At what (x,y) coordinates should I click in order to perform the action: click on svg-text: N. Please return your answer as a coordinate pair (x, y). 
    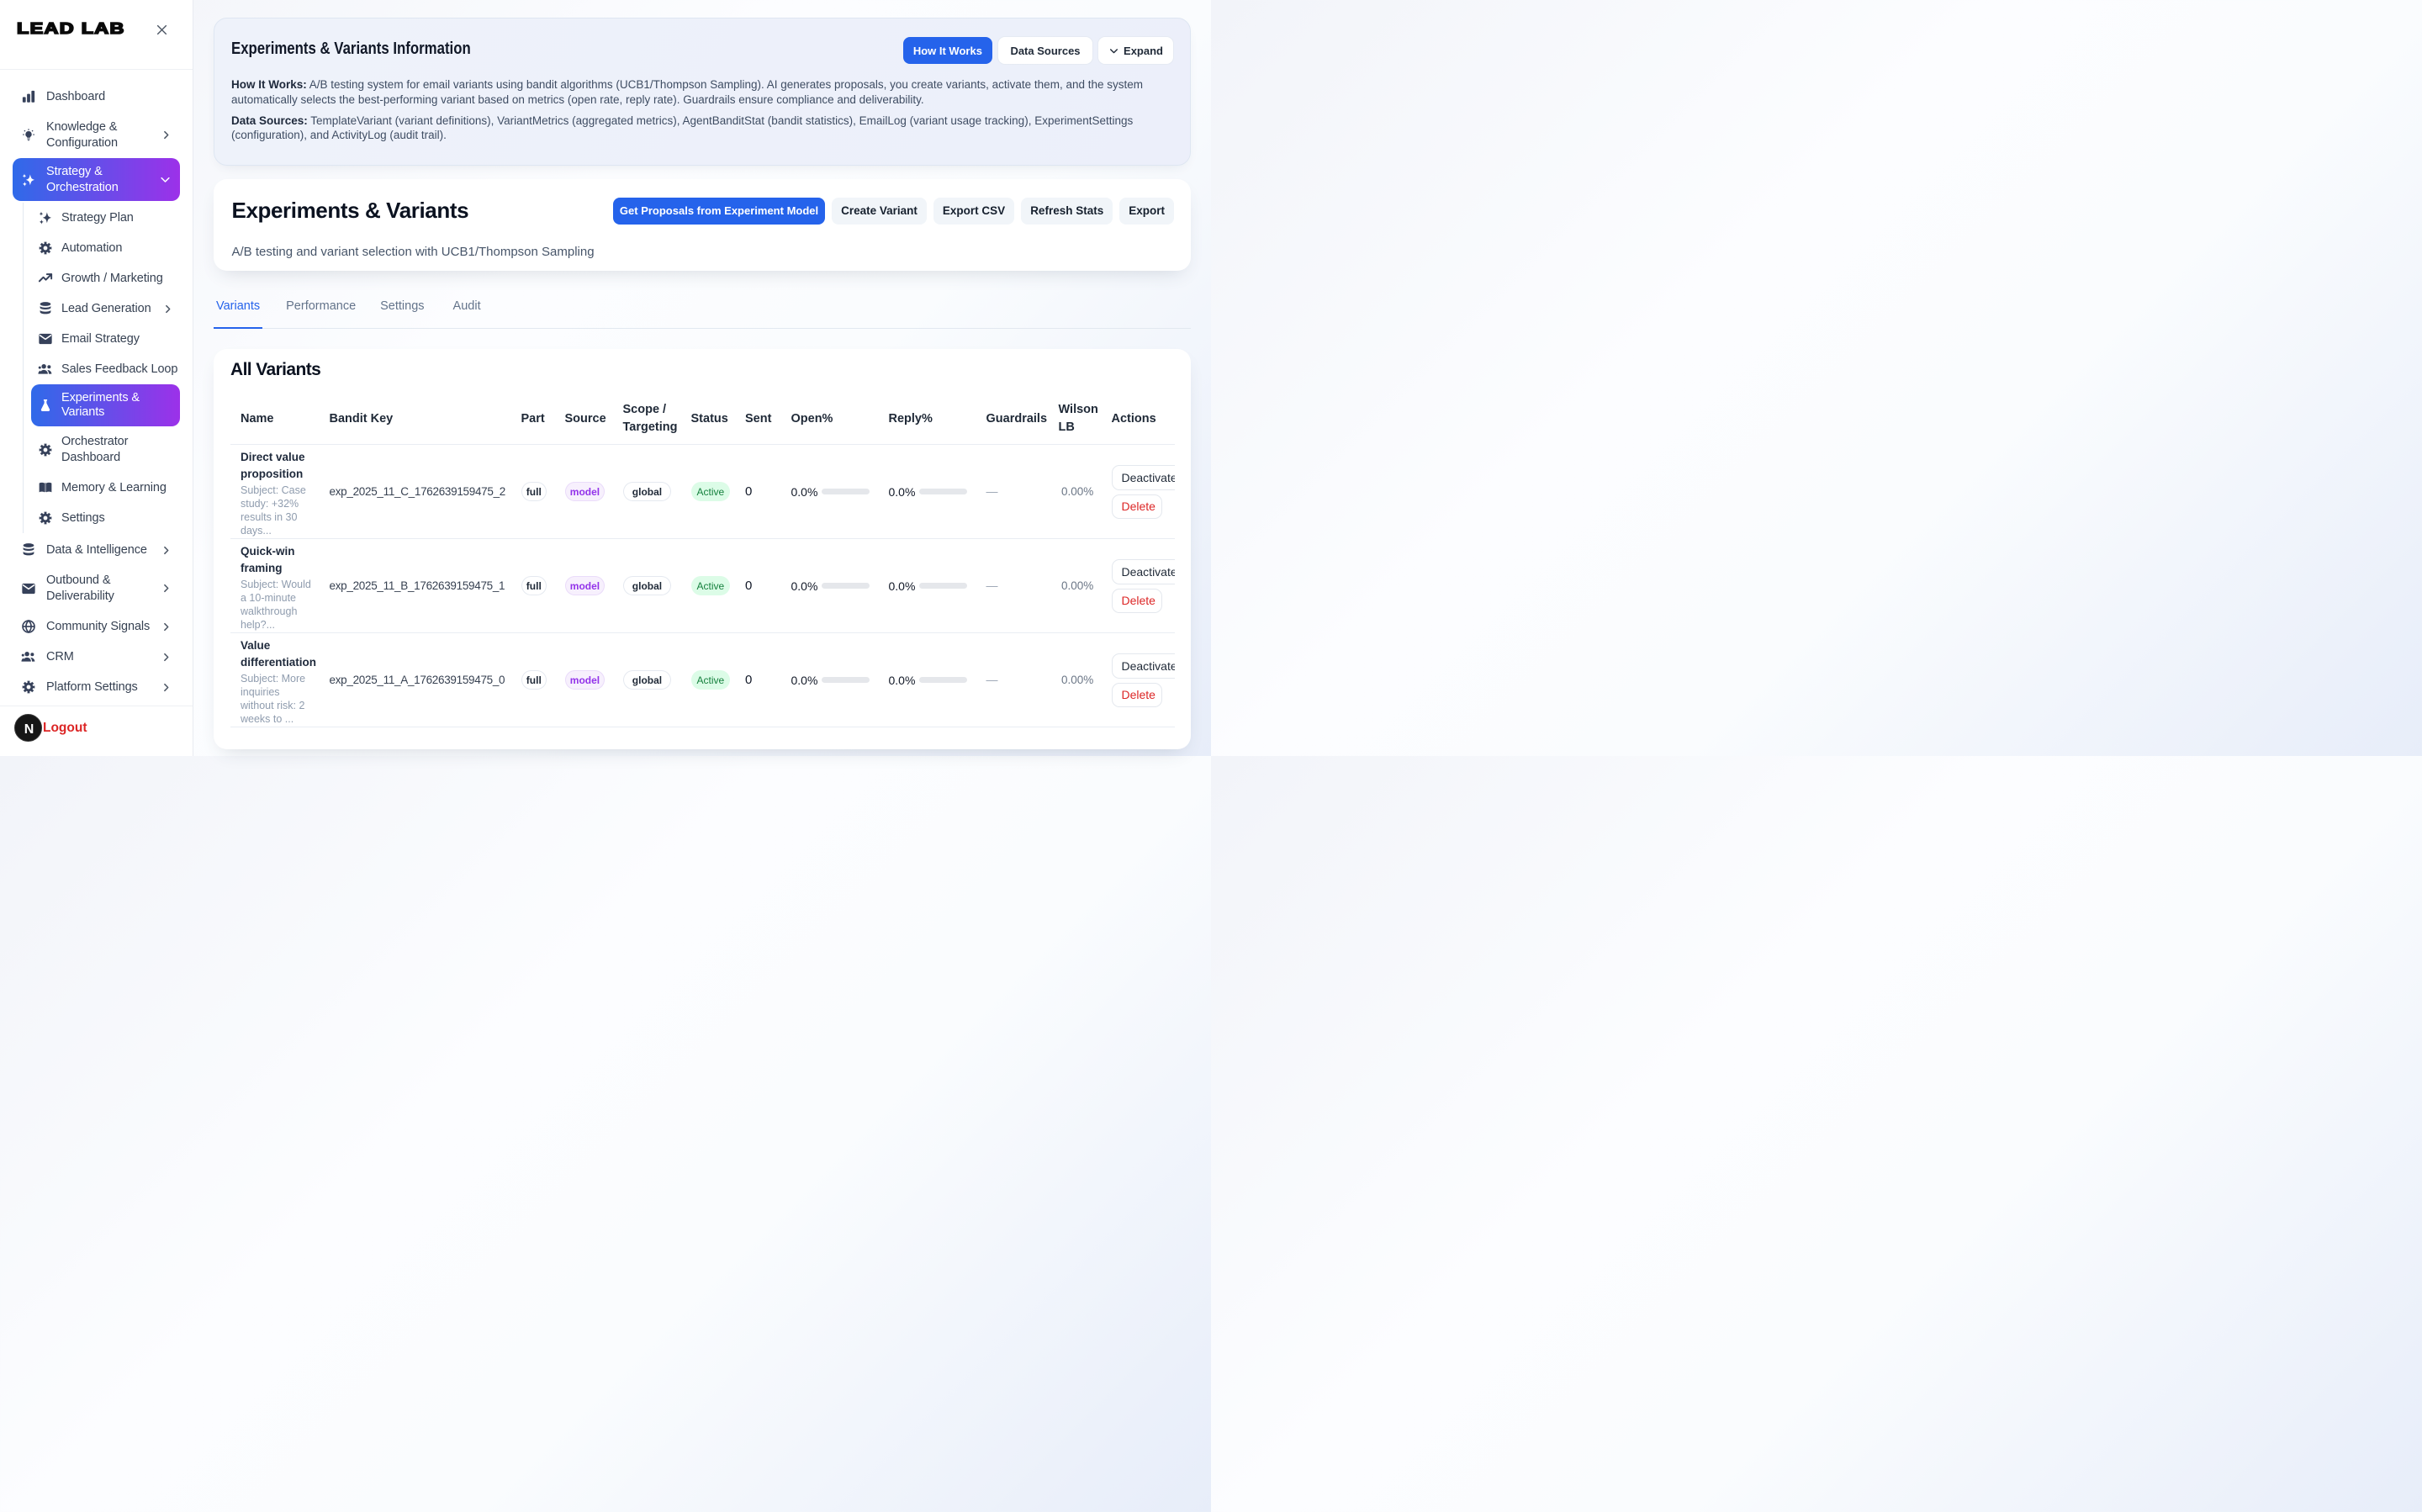
    Looking at the image, I should click on (29, 729).